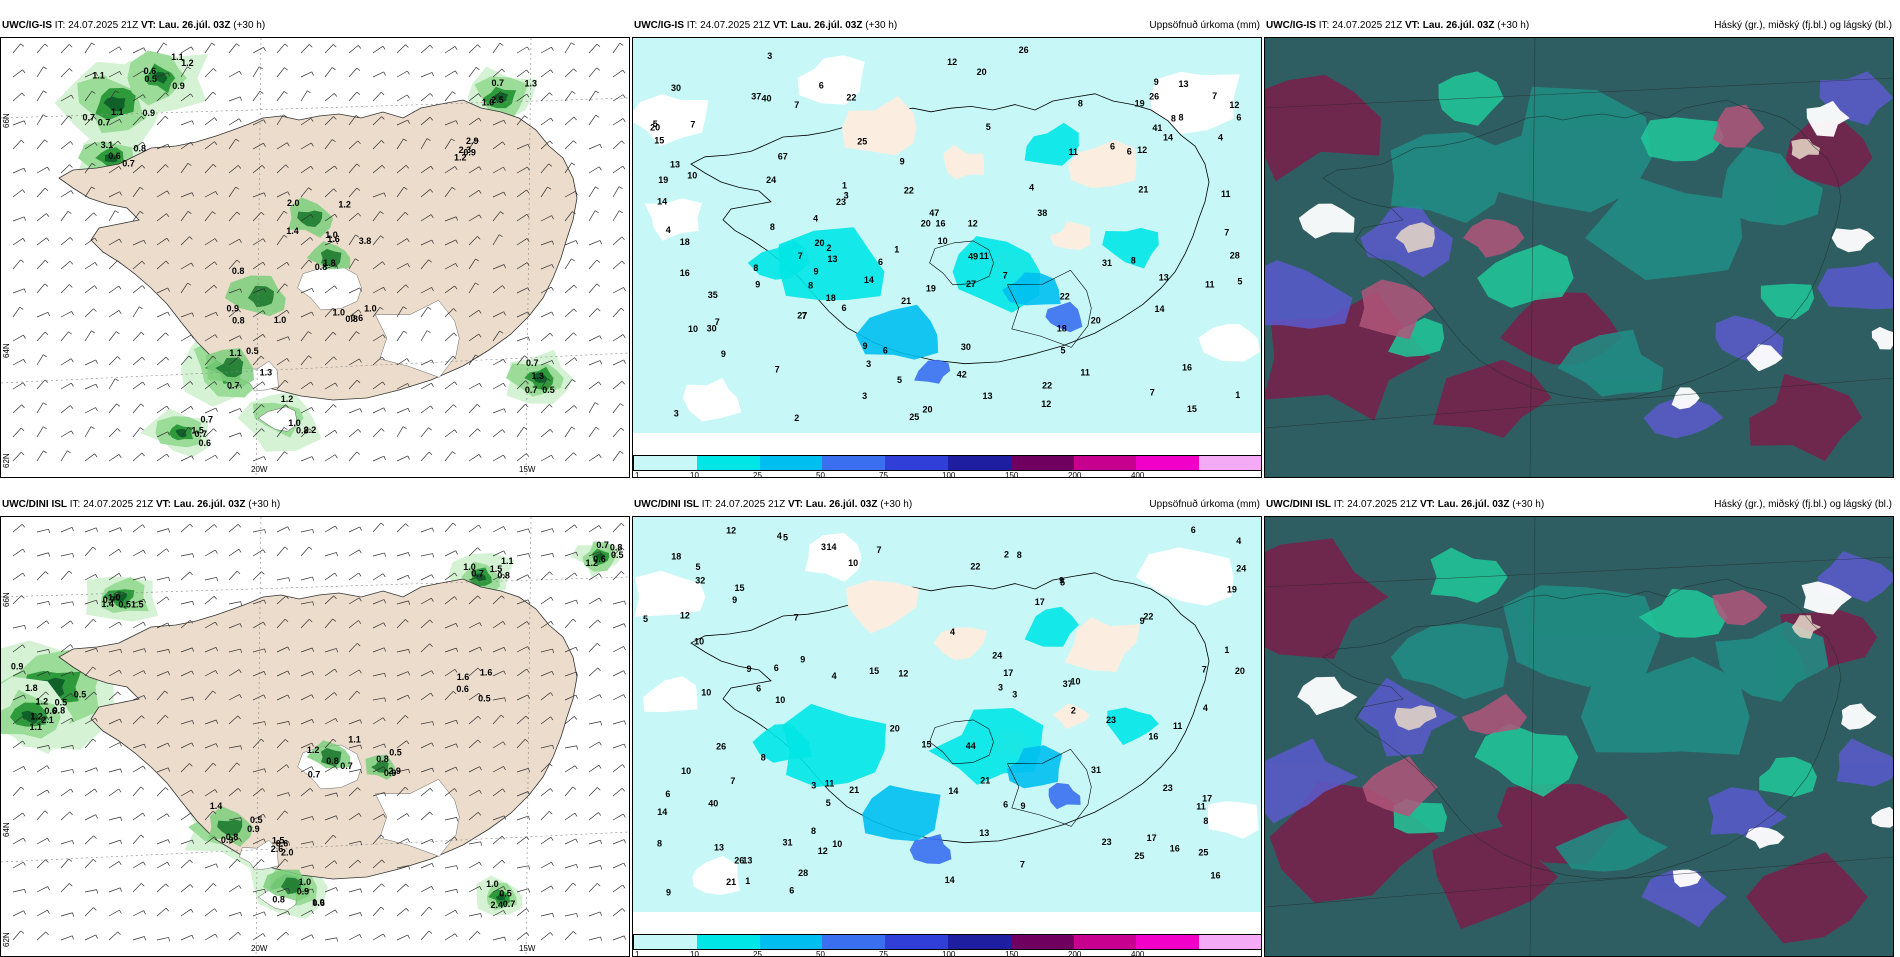 This screenshot has height=957, width=1900. What do you see at coordinates (802, 316) in the screenshot?
I see `precip-total: 27` at bounding box center [802, 316].